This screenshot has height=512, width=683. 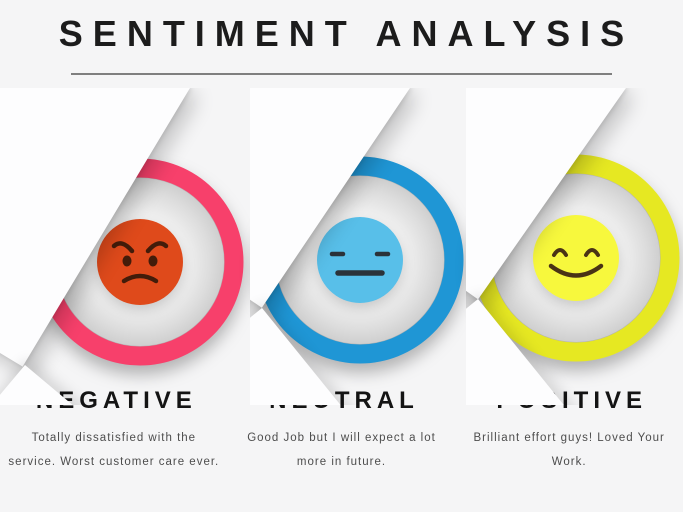 I want to click on neutral-face-icon, so click(x=360, y=260).